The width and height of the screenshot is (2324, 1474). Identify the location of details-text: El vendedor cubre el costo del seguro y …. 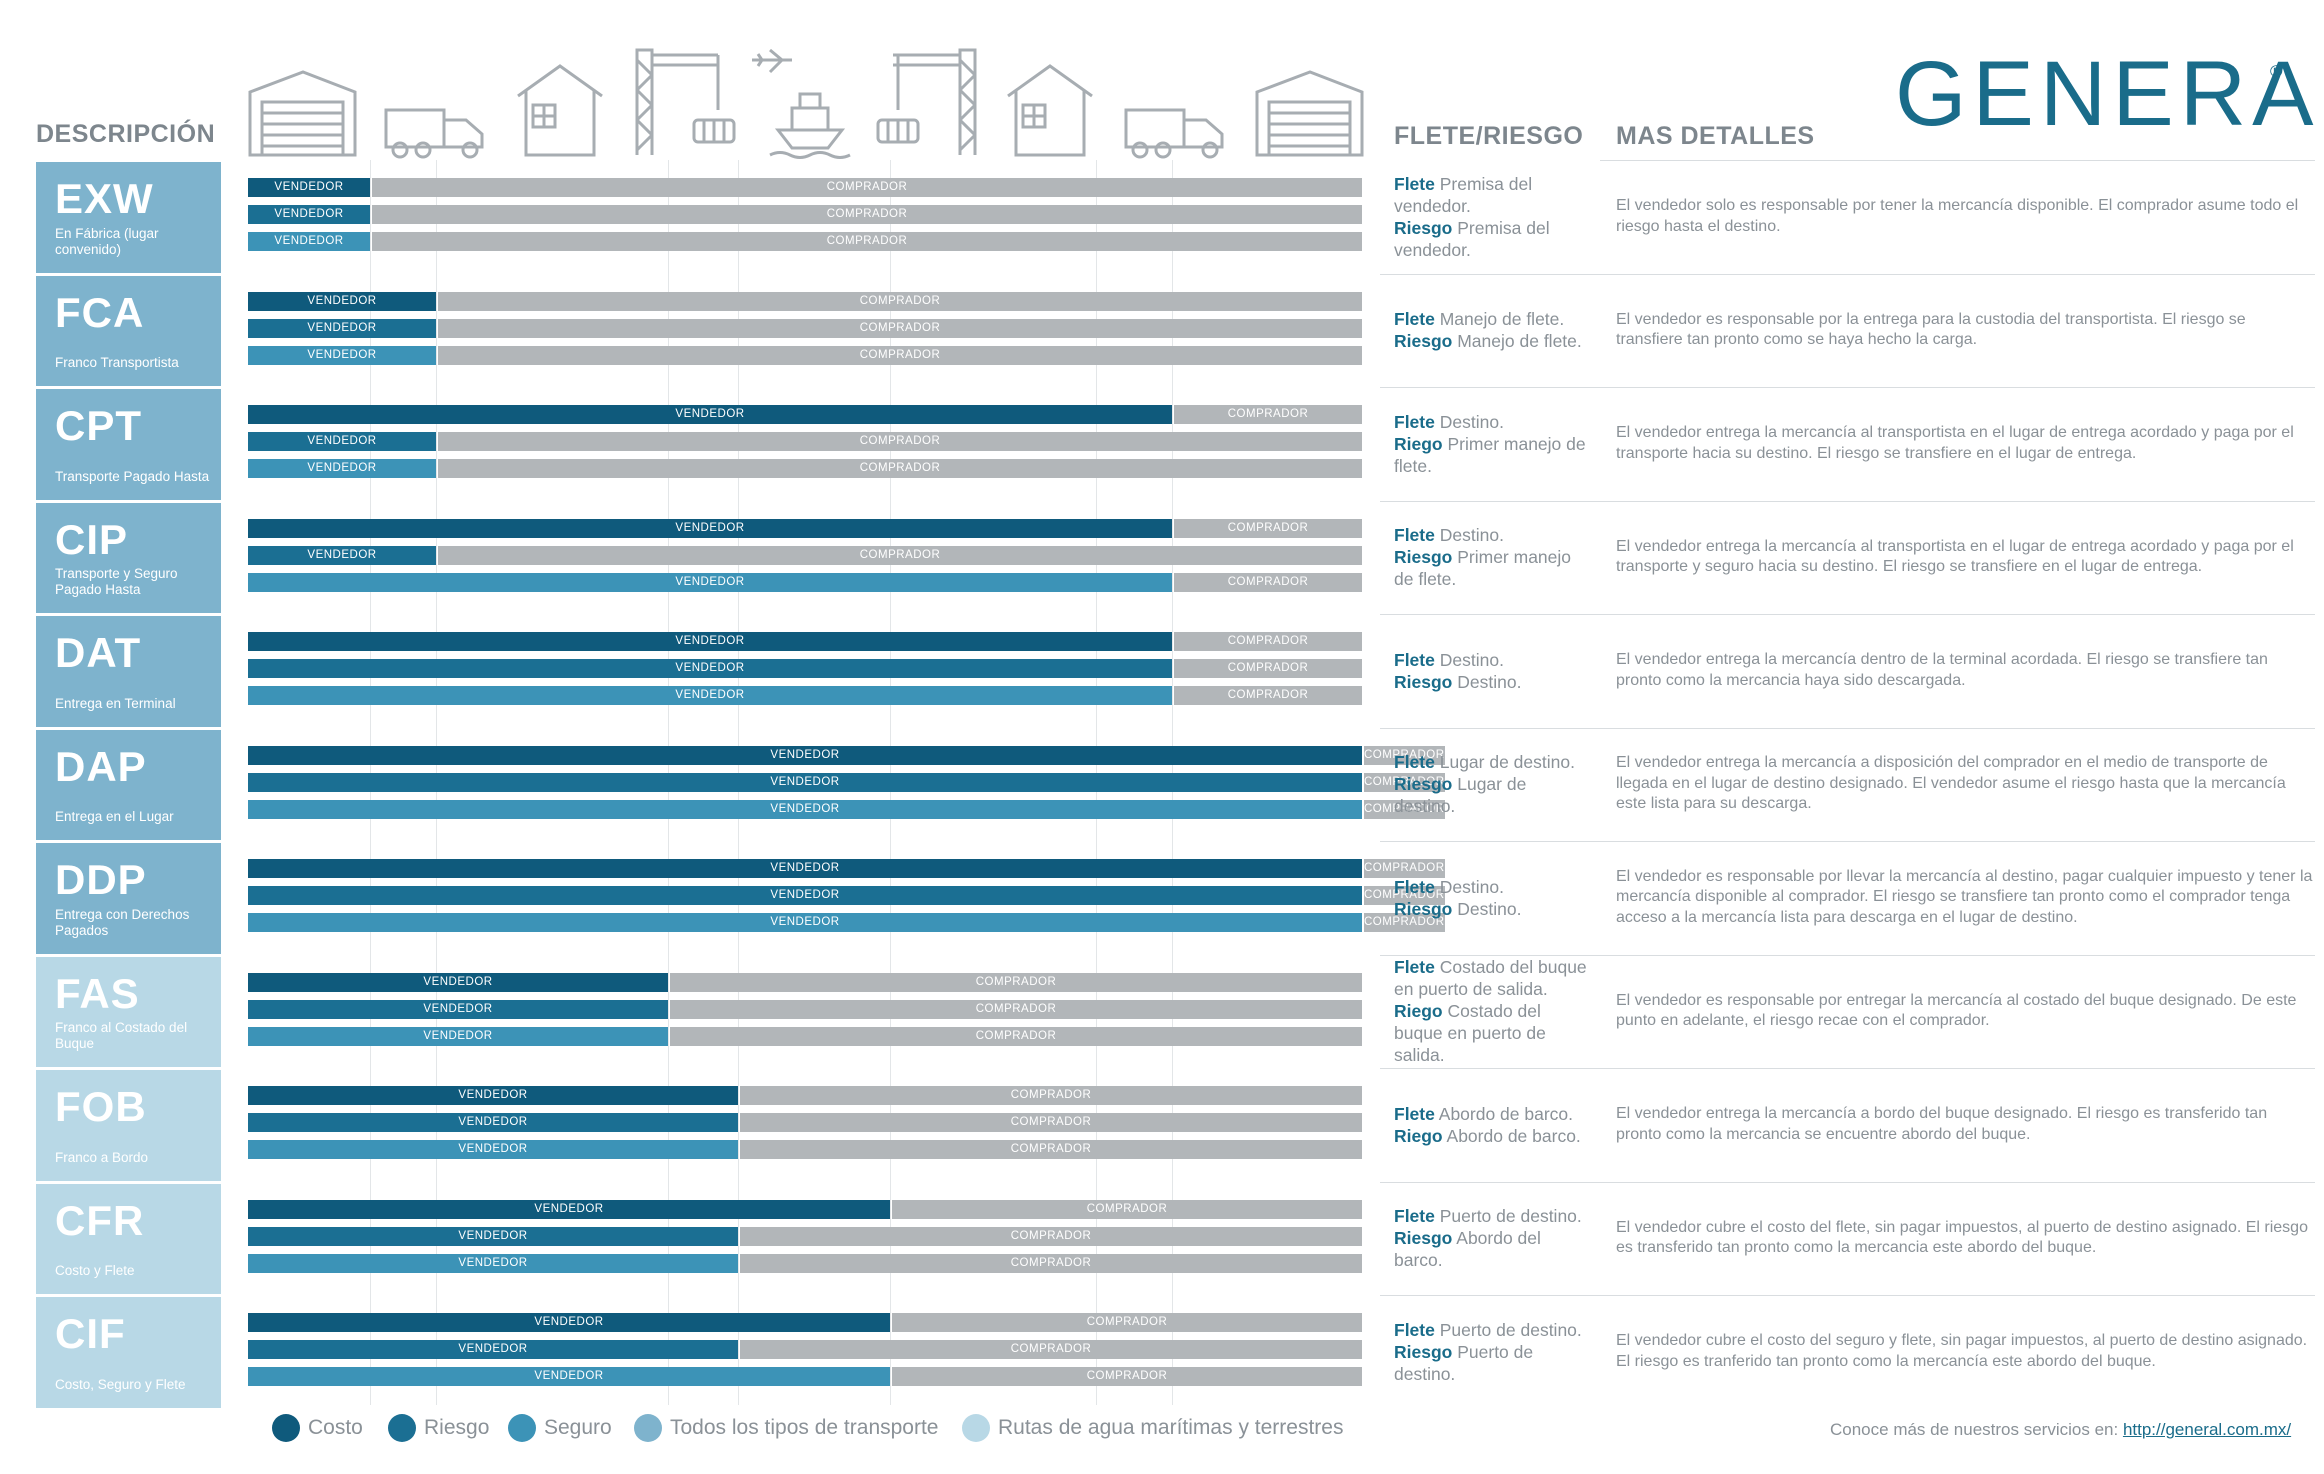
(1962, 1351).